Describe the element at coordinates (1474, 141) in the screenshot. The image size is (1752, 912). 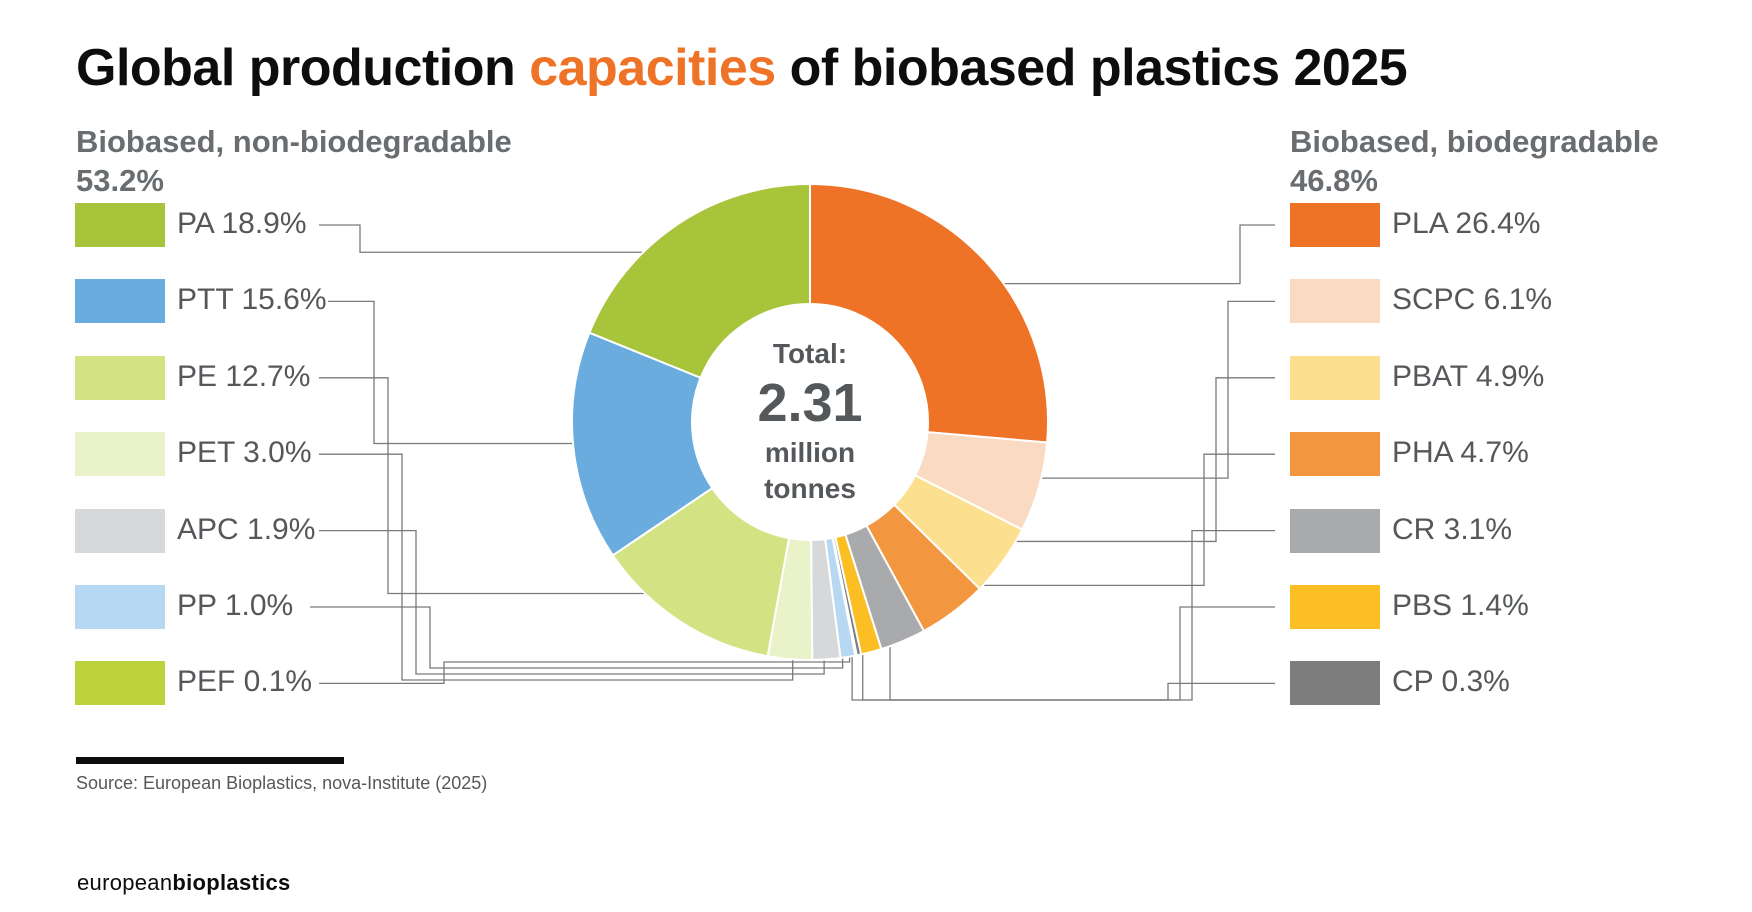
I see `group-name-right: Biobased, biodegradable` at that location.